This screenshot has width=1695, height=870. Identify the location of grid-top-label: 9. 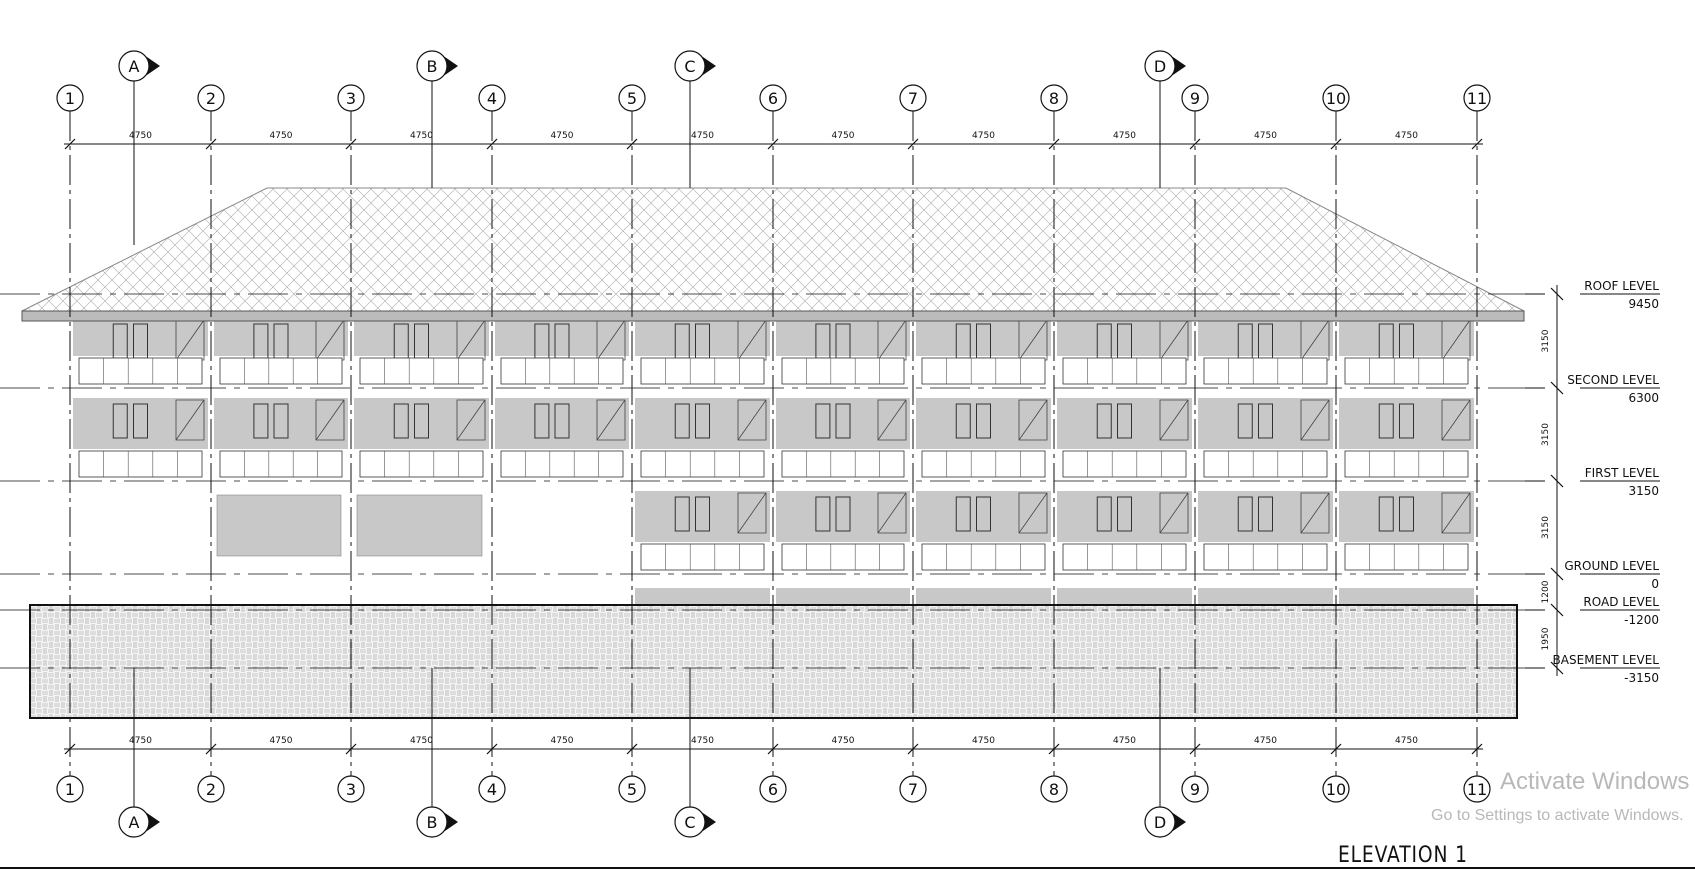
(1195, 98).